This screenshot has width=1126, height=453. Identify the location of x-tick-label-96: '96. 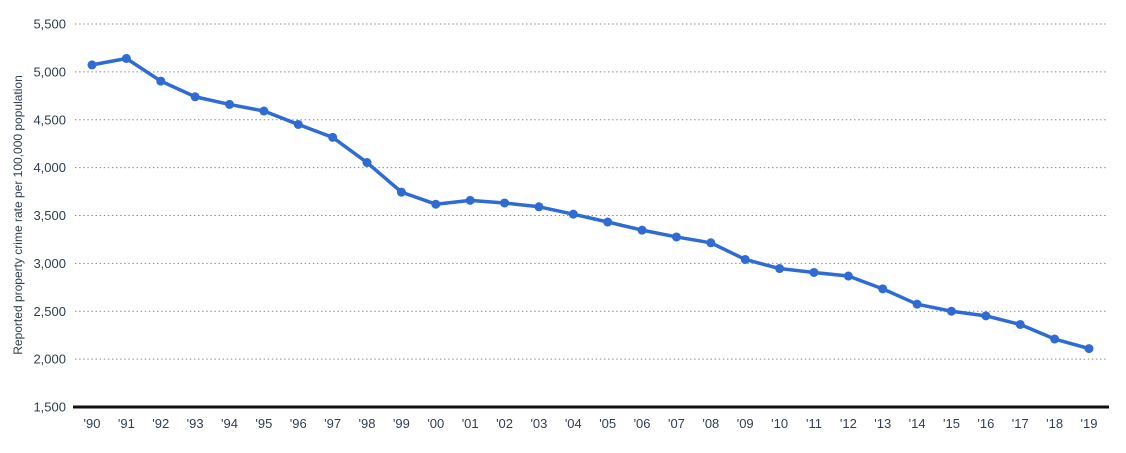
(298, 423).